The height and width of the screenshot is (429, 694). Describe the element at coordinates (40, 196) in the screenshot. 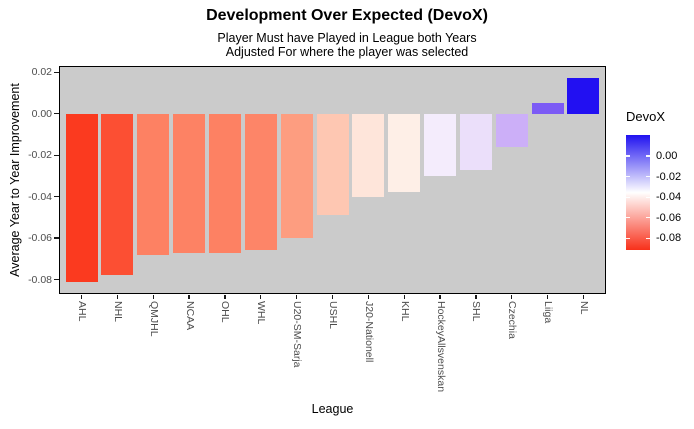

I see `y-tick-label: -0.04` at that location.